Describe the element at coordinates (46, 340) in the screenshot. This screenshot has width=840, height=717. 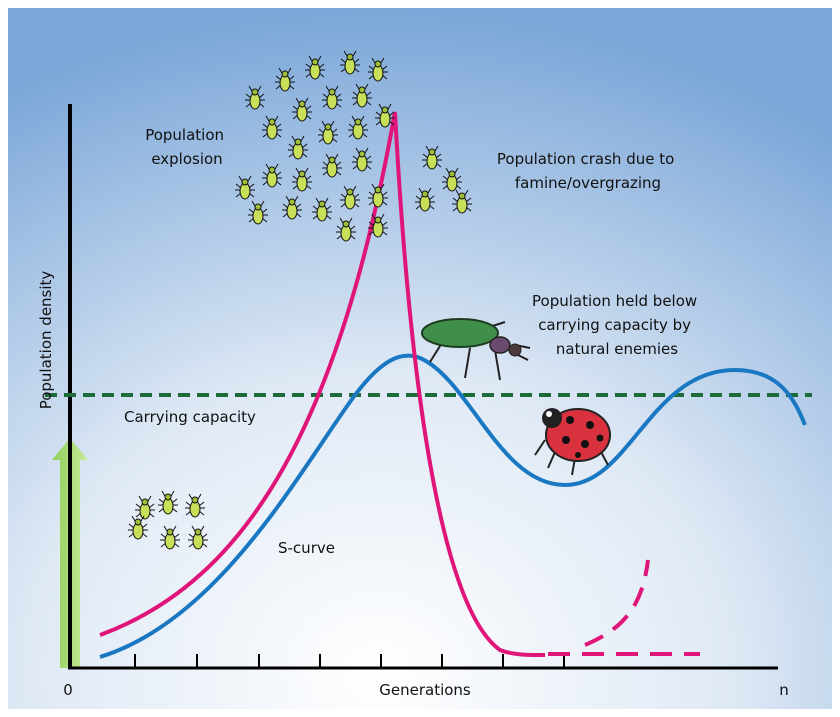
I see `y-axis-label: Population density` at that location.